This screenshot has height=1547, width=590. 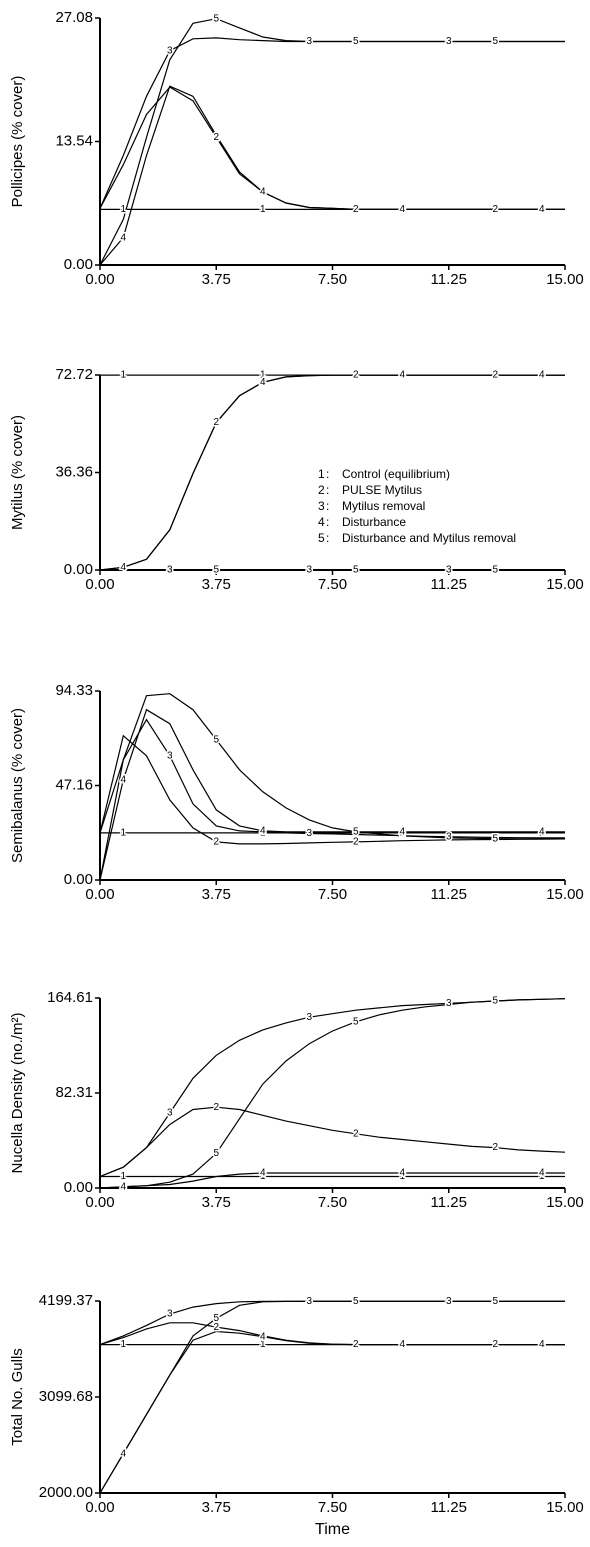 I want to click on x-tick-label: 15.00, so click(x=565, y=894).